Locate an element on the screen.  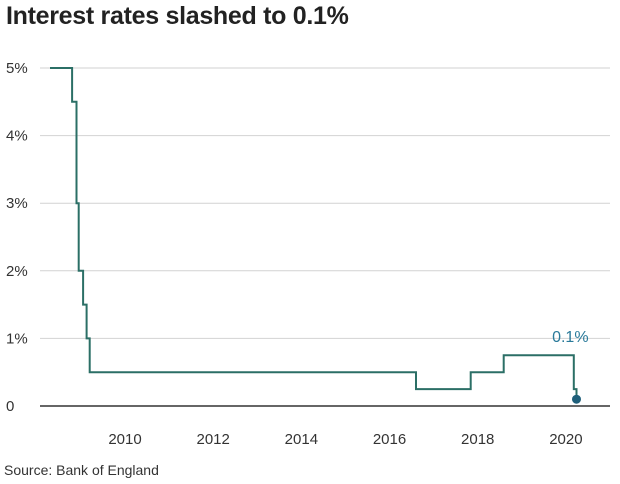
y-tick-label: 3% is located at coordinates (17, 203).